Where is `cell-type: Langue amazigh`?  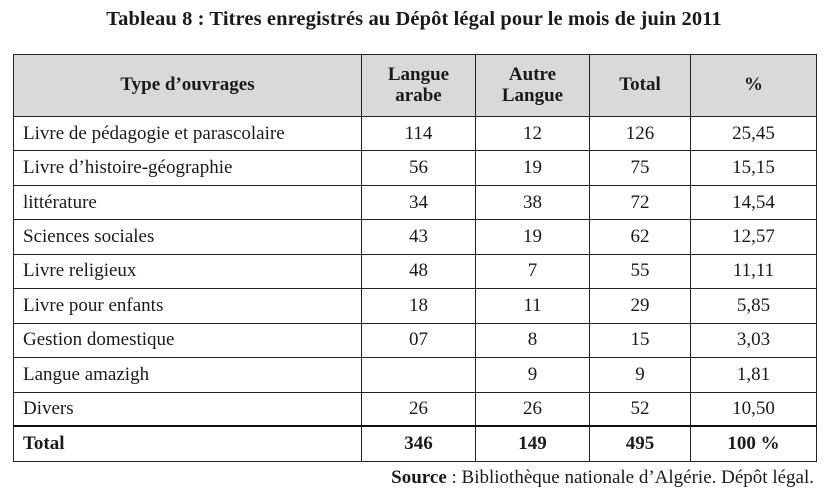
cell-type: Langue amazigh is located at coordinates (187, 375).